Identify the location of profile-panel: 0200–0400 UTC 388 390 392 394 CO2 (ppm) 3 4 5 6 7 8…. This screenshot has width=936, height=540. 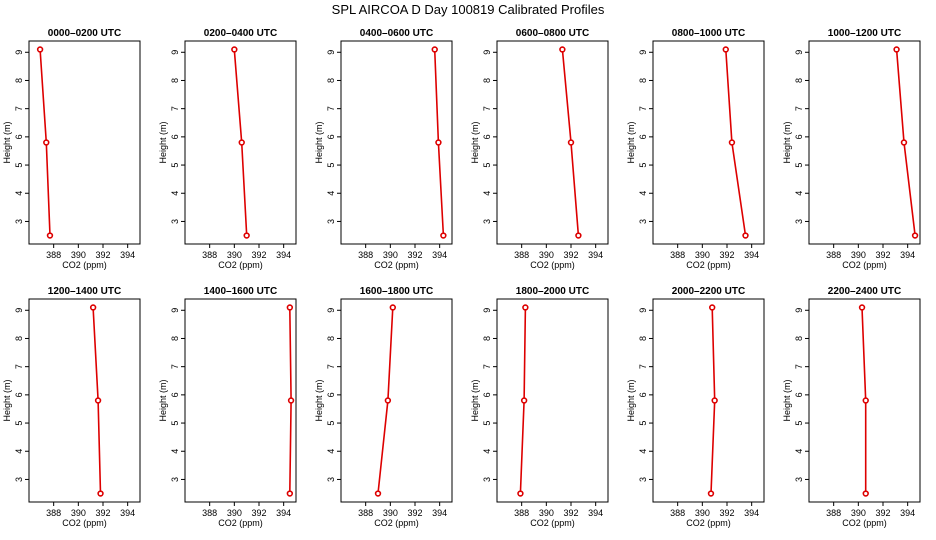
(227, 149).